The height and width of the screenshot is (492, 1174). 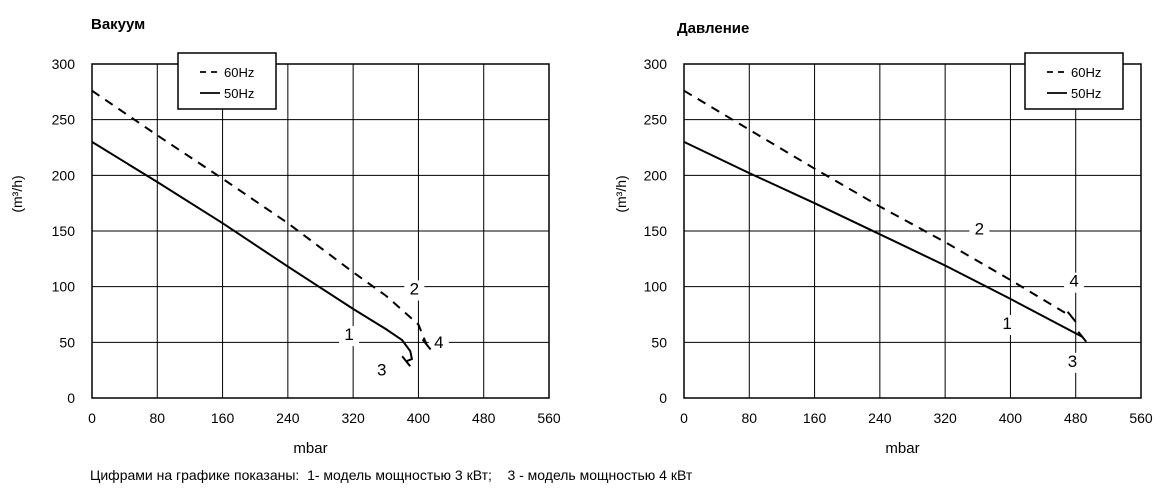 I want to click on series-line-60hz, so click(x=259, y=217).